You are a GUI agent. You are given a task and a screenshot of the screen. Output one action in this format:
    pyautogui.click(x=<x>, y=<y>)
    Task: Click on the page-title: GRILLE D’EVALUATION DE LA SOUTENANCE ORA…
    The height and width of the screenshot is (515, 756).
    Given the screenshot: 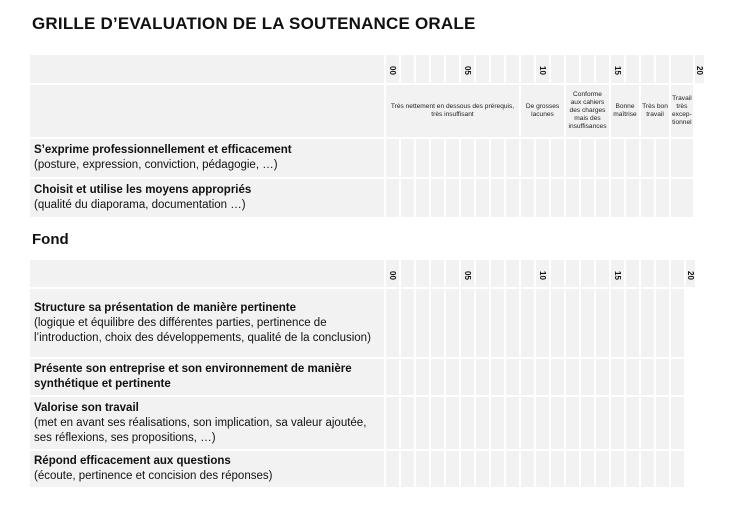 What is the action you would take?
    pyautogui.click(x=254, y=23)
    